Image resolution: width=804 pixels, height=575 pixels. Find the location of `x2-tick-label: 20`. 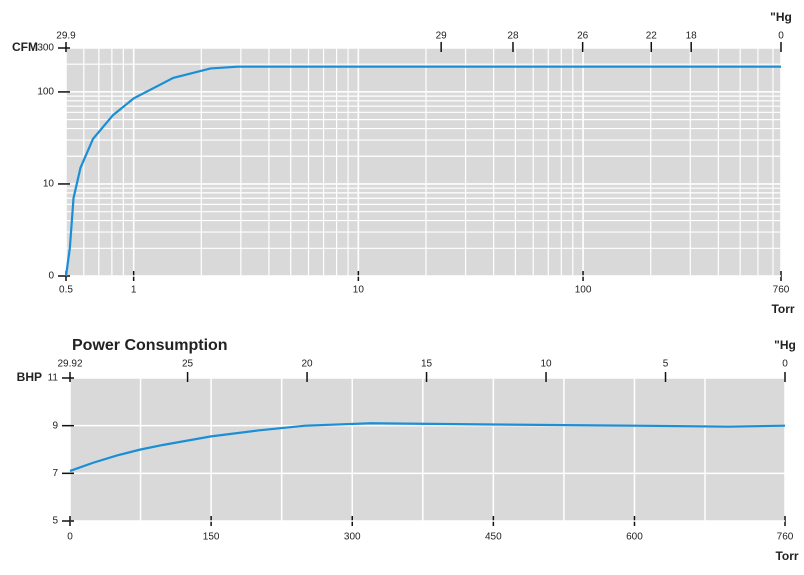

x2-tick-label: 20 is located at coordinates (307, 364).